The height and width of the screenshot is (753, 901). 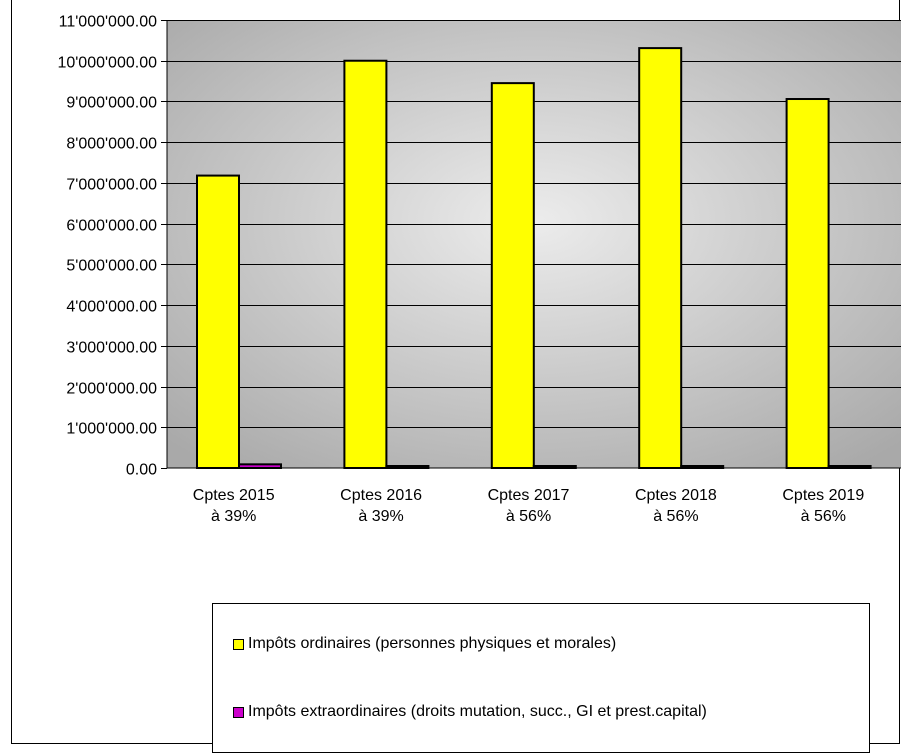 I want to click on y-tick-label: 10'000'000.00, so click(x=107, y=63).